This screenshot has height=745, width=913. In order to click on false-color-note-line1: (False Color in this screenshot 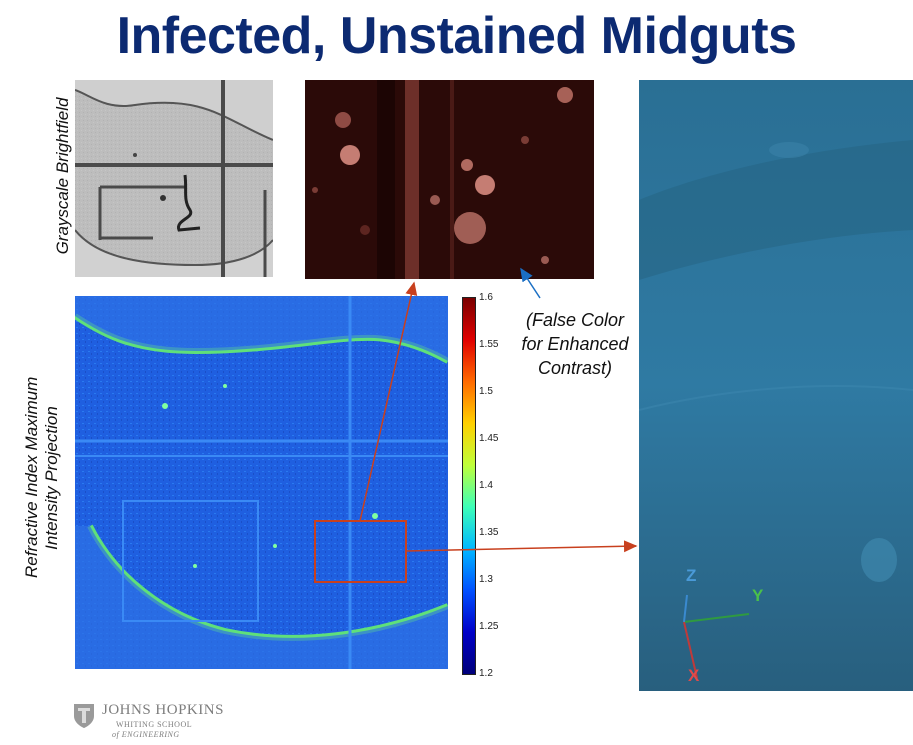, I will do `click(575, 320)`.